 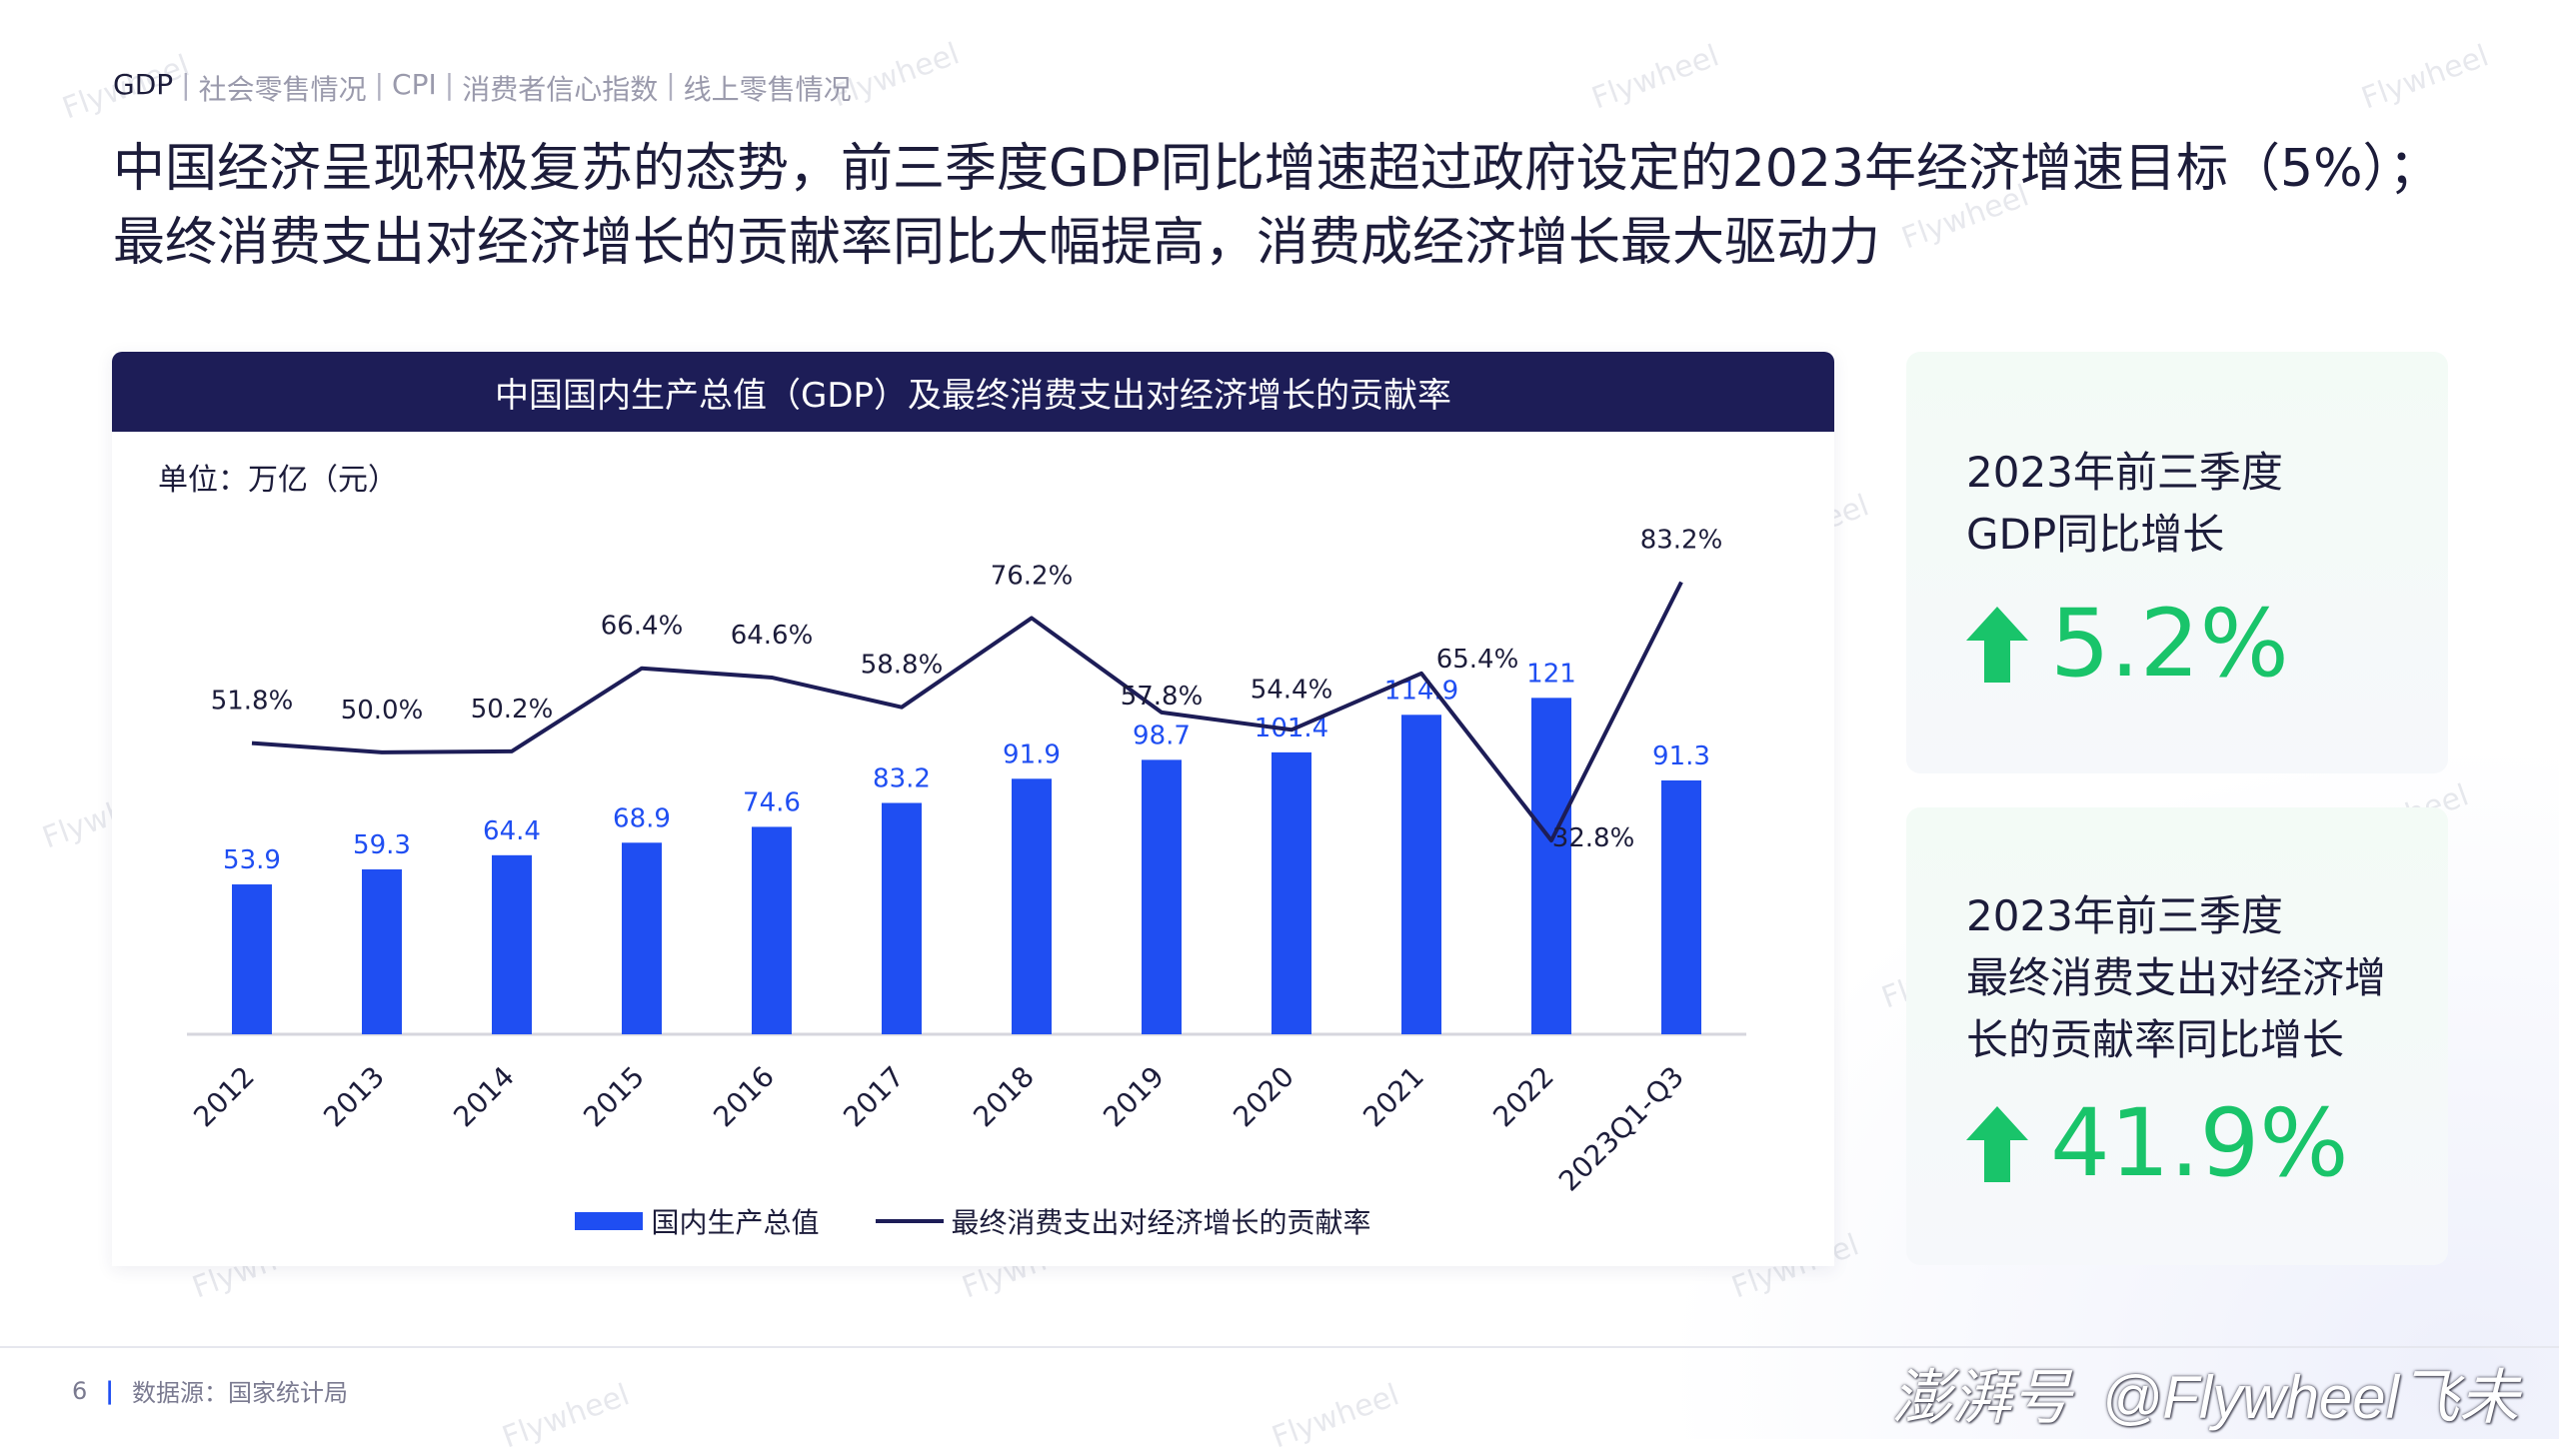 What do you see at coordinates (2095, 534) in the screenshot?
I see `kpi-title-line: GDP同比增长` at bounding box center [2095, 534].